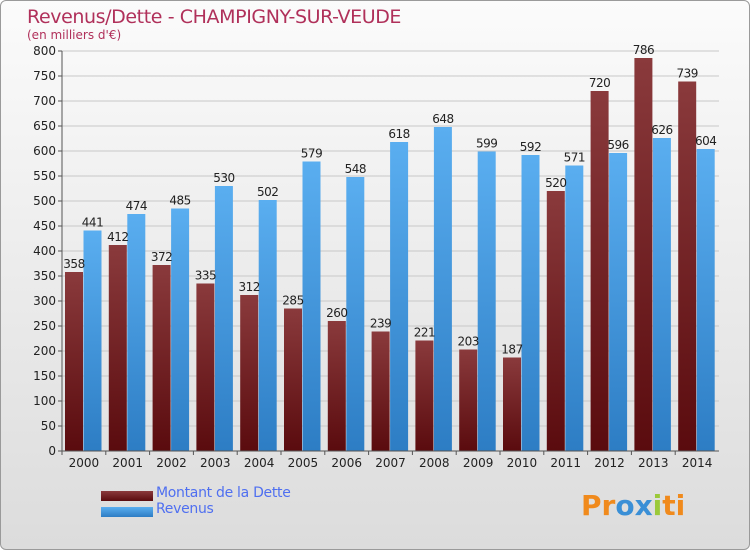  Describe the element at coordinates (442, 119) in the screenshot. I see `data-label-revenue-2008: 648` at that location.